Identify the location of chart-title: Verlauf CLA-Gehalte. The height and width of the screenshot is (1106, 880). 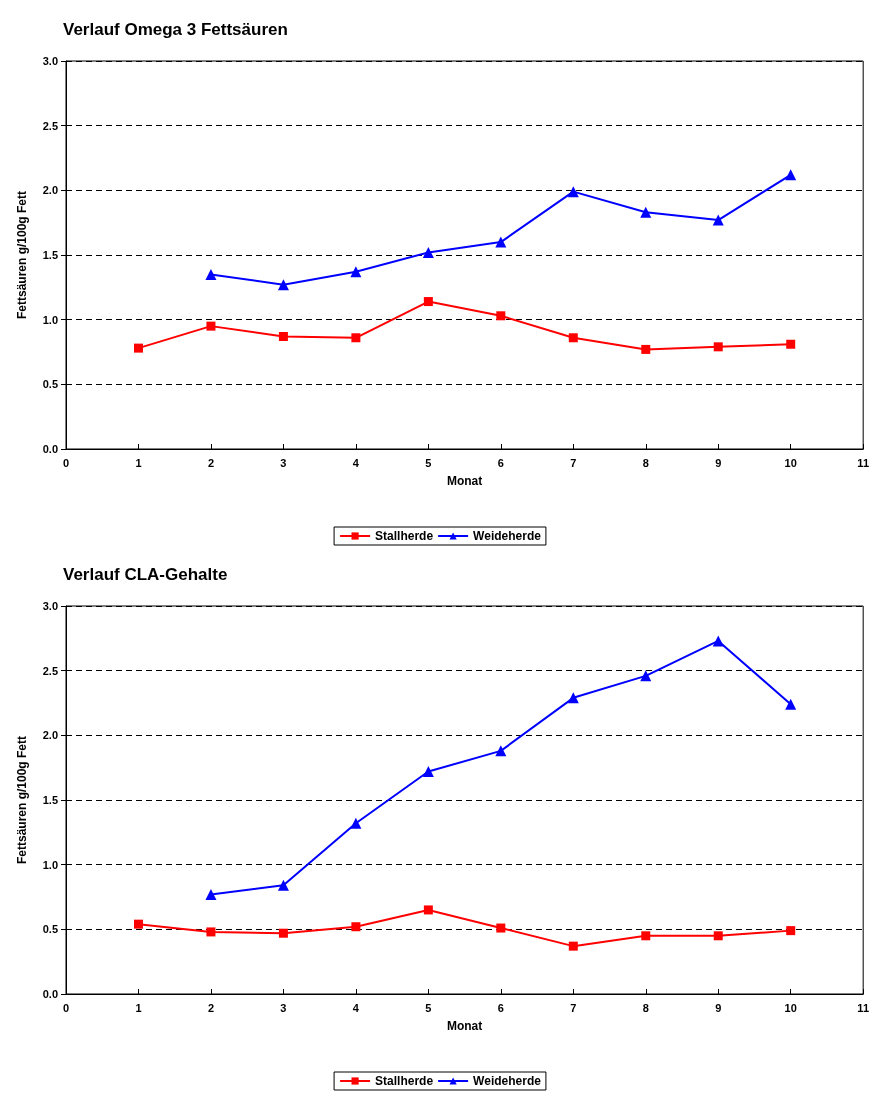
(145, 574).